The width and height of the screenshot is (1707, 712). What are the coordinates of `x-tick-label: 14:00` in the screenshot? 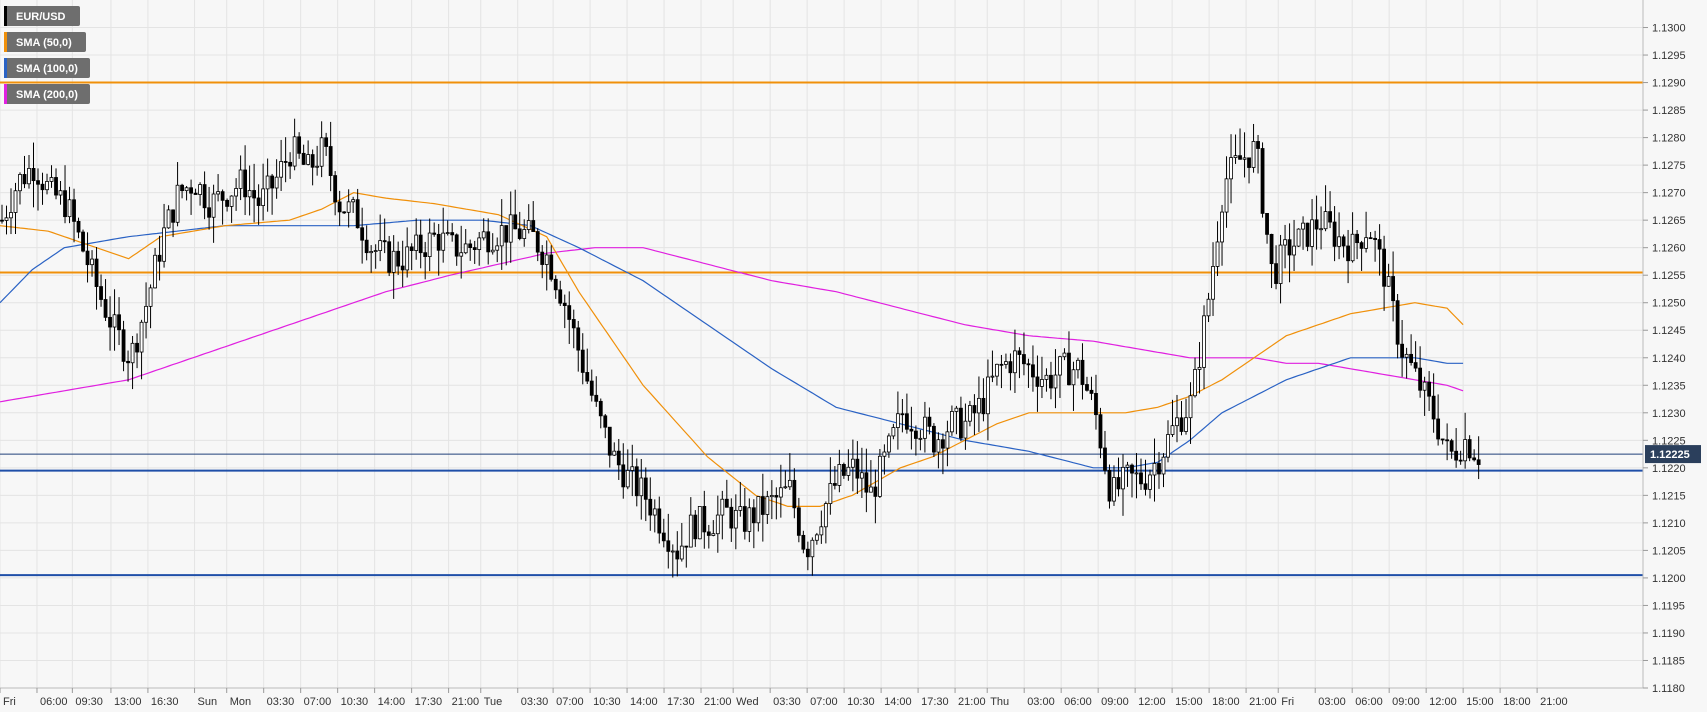 It's located at (392, 702).